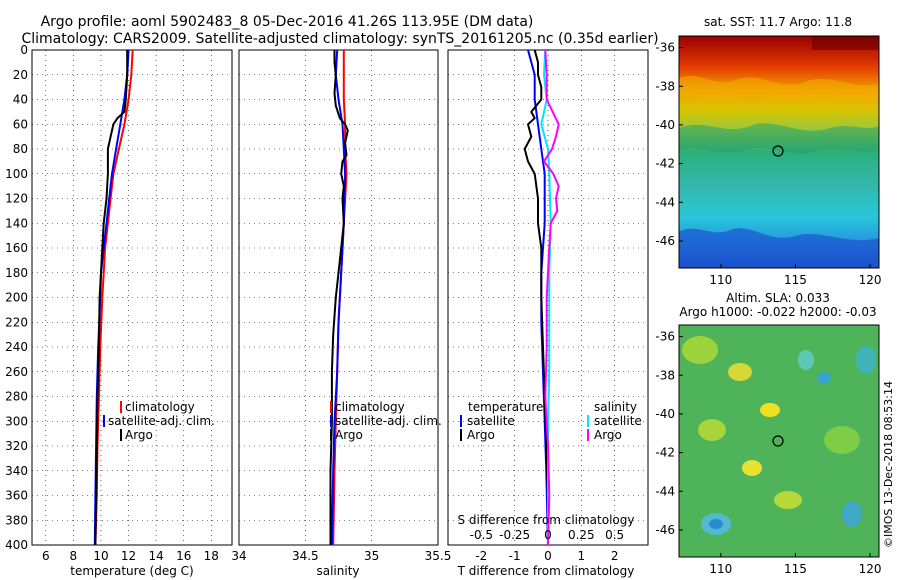  I want to click on legend-s-argo-label: Argo, so click(608, 435).